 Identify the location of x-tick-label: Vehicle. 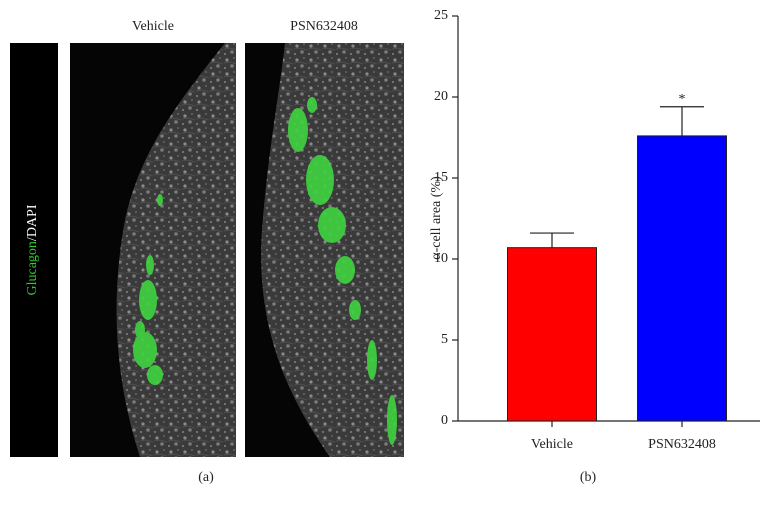
(552, 444).